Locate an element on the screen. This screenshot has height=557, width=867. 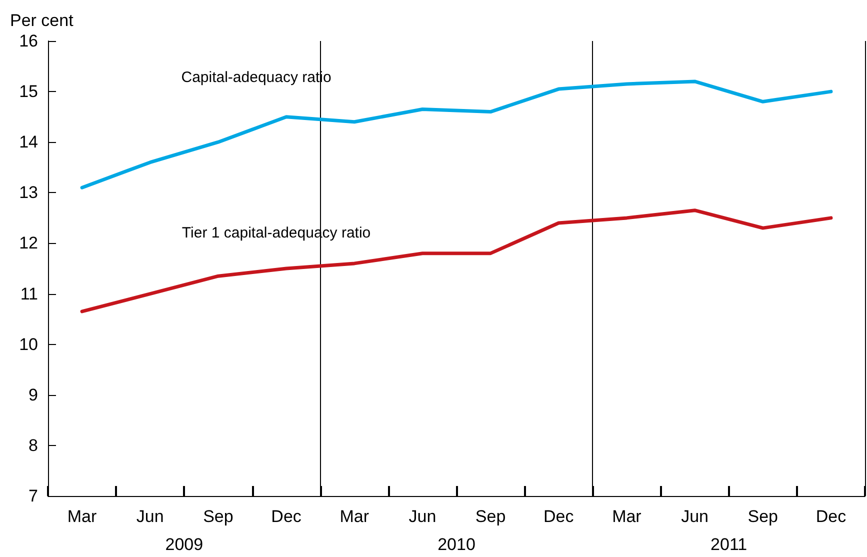
y-tick-label: 8 is located at coordinates (33, 445).